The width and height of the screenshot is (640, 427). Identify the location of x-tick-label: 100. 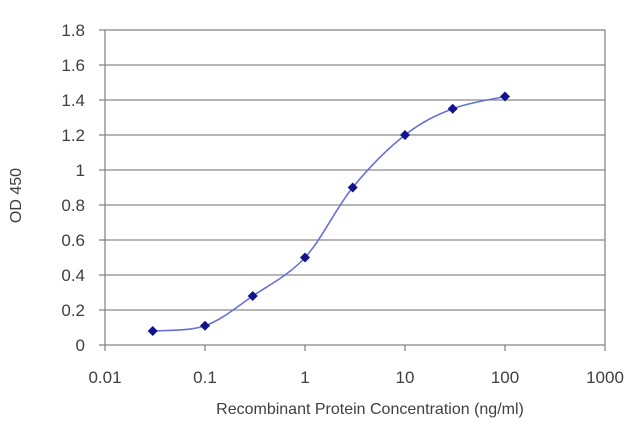
(505, 377).